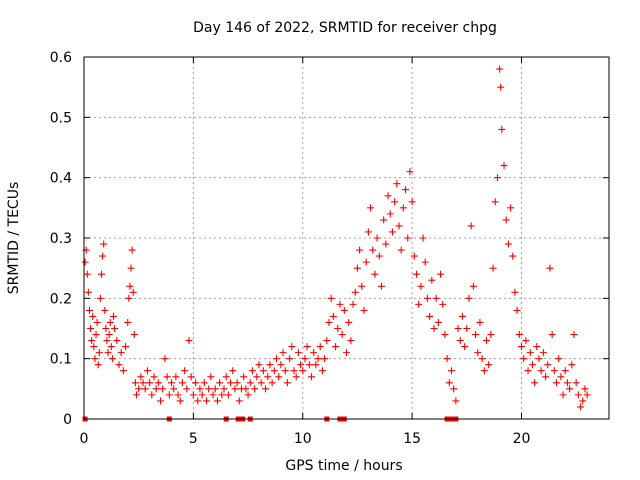 This screenshot has height=480, width=640. What do you see at coordinates (67, 420) in the screenshot?
I see `y-tick-label: 0` at bounding box center [67, 420].